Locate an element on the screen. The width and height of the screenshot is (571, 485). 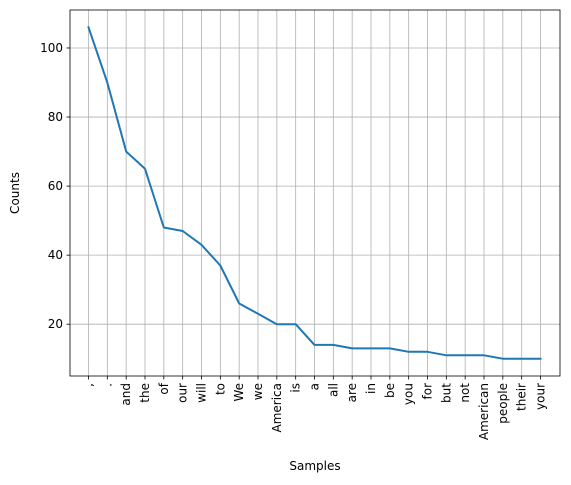
y-tick-label: 80 is located at coordinates (55, 117).